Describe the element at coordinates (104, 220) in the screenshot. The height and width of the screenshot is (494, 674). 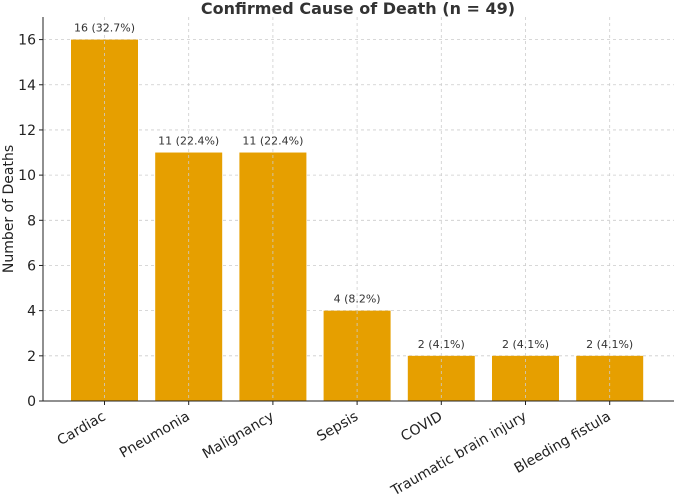
I see `bar-cardiac` at that location.